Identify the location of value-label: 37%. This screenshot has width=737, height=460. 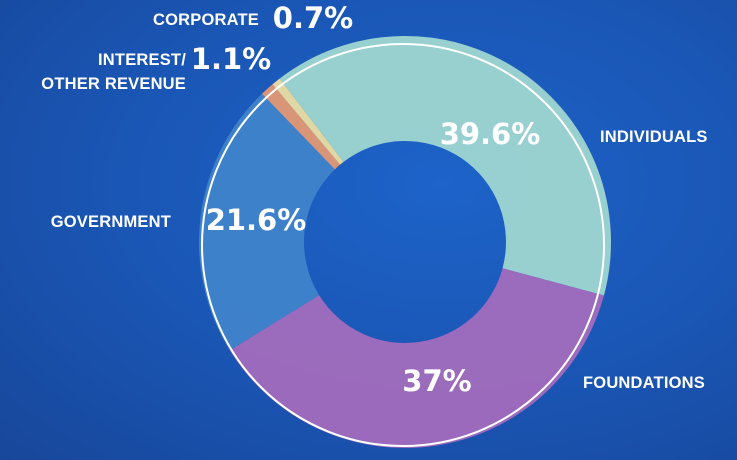
(436, 381).